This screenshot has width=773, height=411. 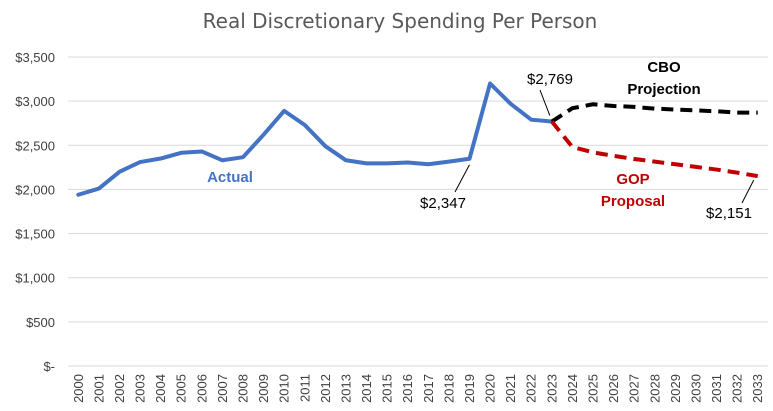 I want to click on annotation-leaders, so click(x=604, y=146).